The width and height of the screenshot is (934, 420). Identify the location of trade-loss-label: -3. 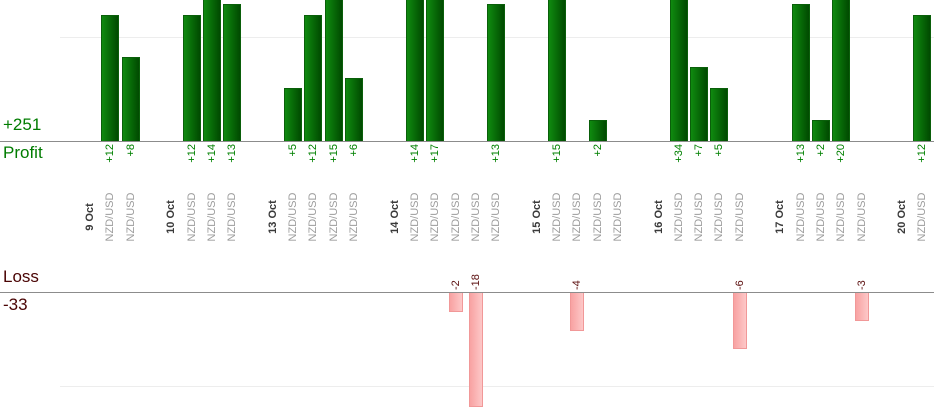
(861, 285).